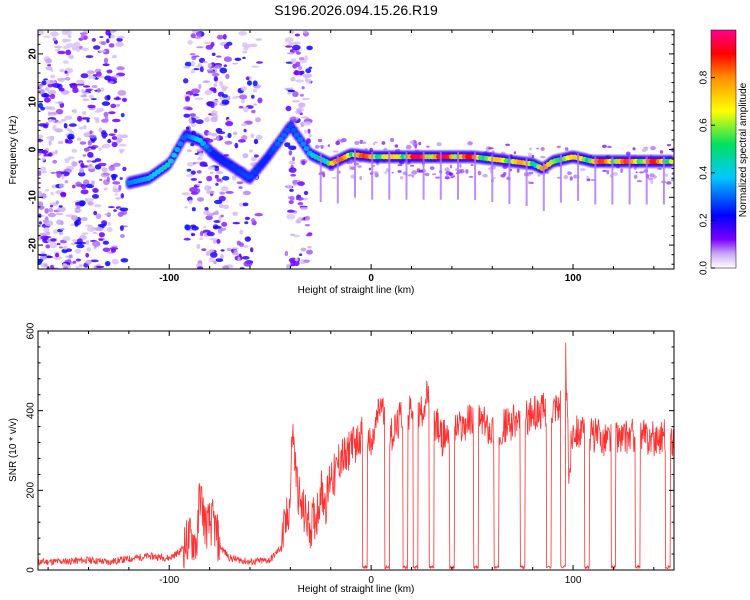 Image resolution: width=750 pixels, height=600 pixels. I want to click on colorbar-tick-label: 0.2, so click(704, 220).